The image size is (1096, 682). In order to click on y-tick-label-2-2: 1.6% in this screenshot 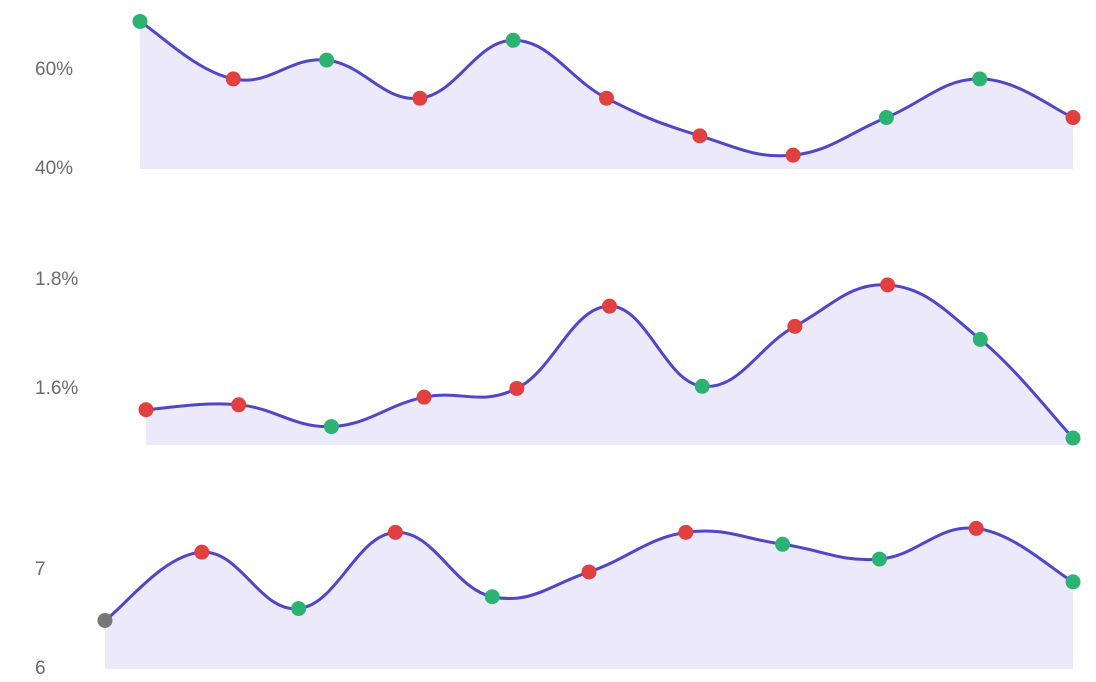, I will do `click(56, 388)`.